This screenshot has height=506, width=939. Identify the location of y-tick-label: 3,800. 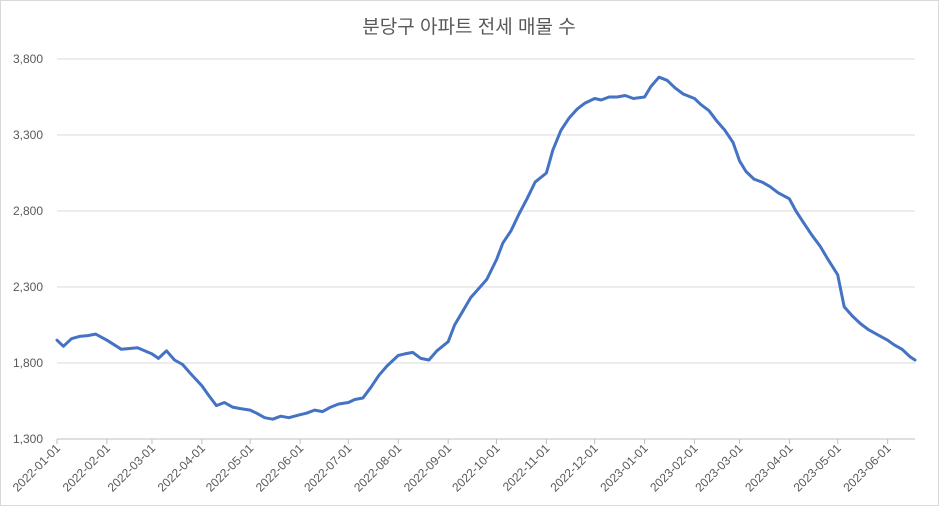
(28, 59).